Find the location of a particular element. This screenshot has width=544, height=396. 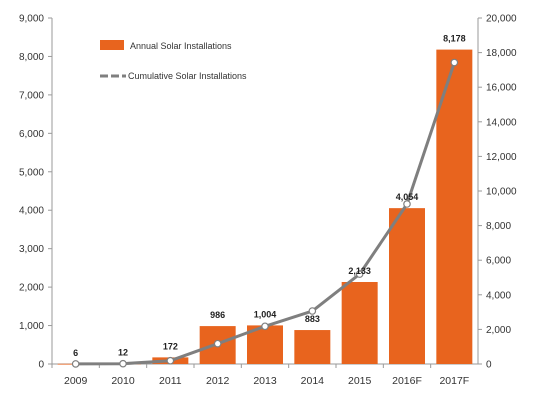

y-left-tick-label: 5,000 is located at coordinates (31, 172).